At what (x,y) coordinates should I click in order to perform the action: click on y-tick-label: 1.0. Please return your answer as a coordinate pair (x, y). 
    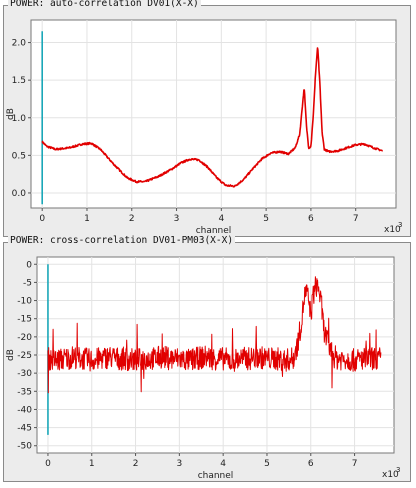
    Looking at the image, I should click on (19, 119).